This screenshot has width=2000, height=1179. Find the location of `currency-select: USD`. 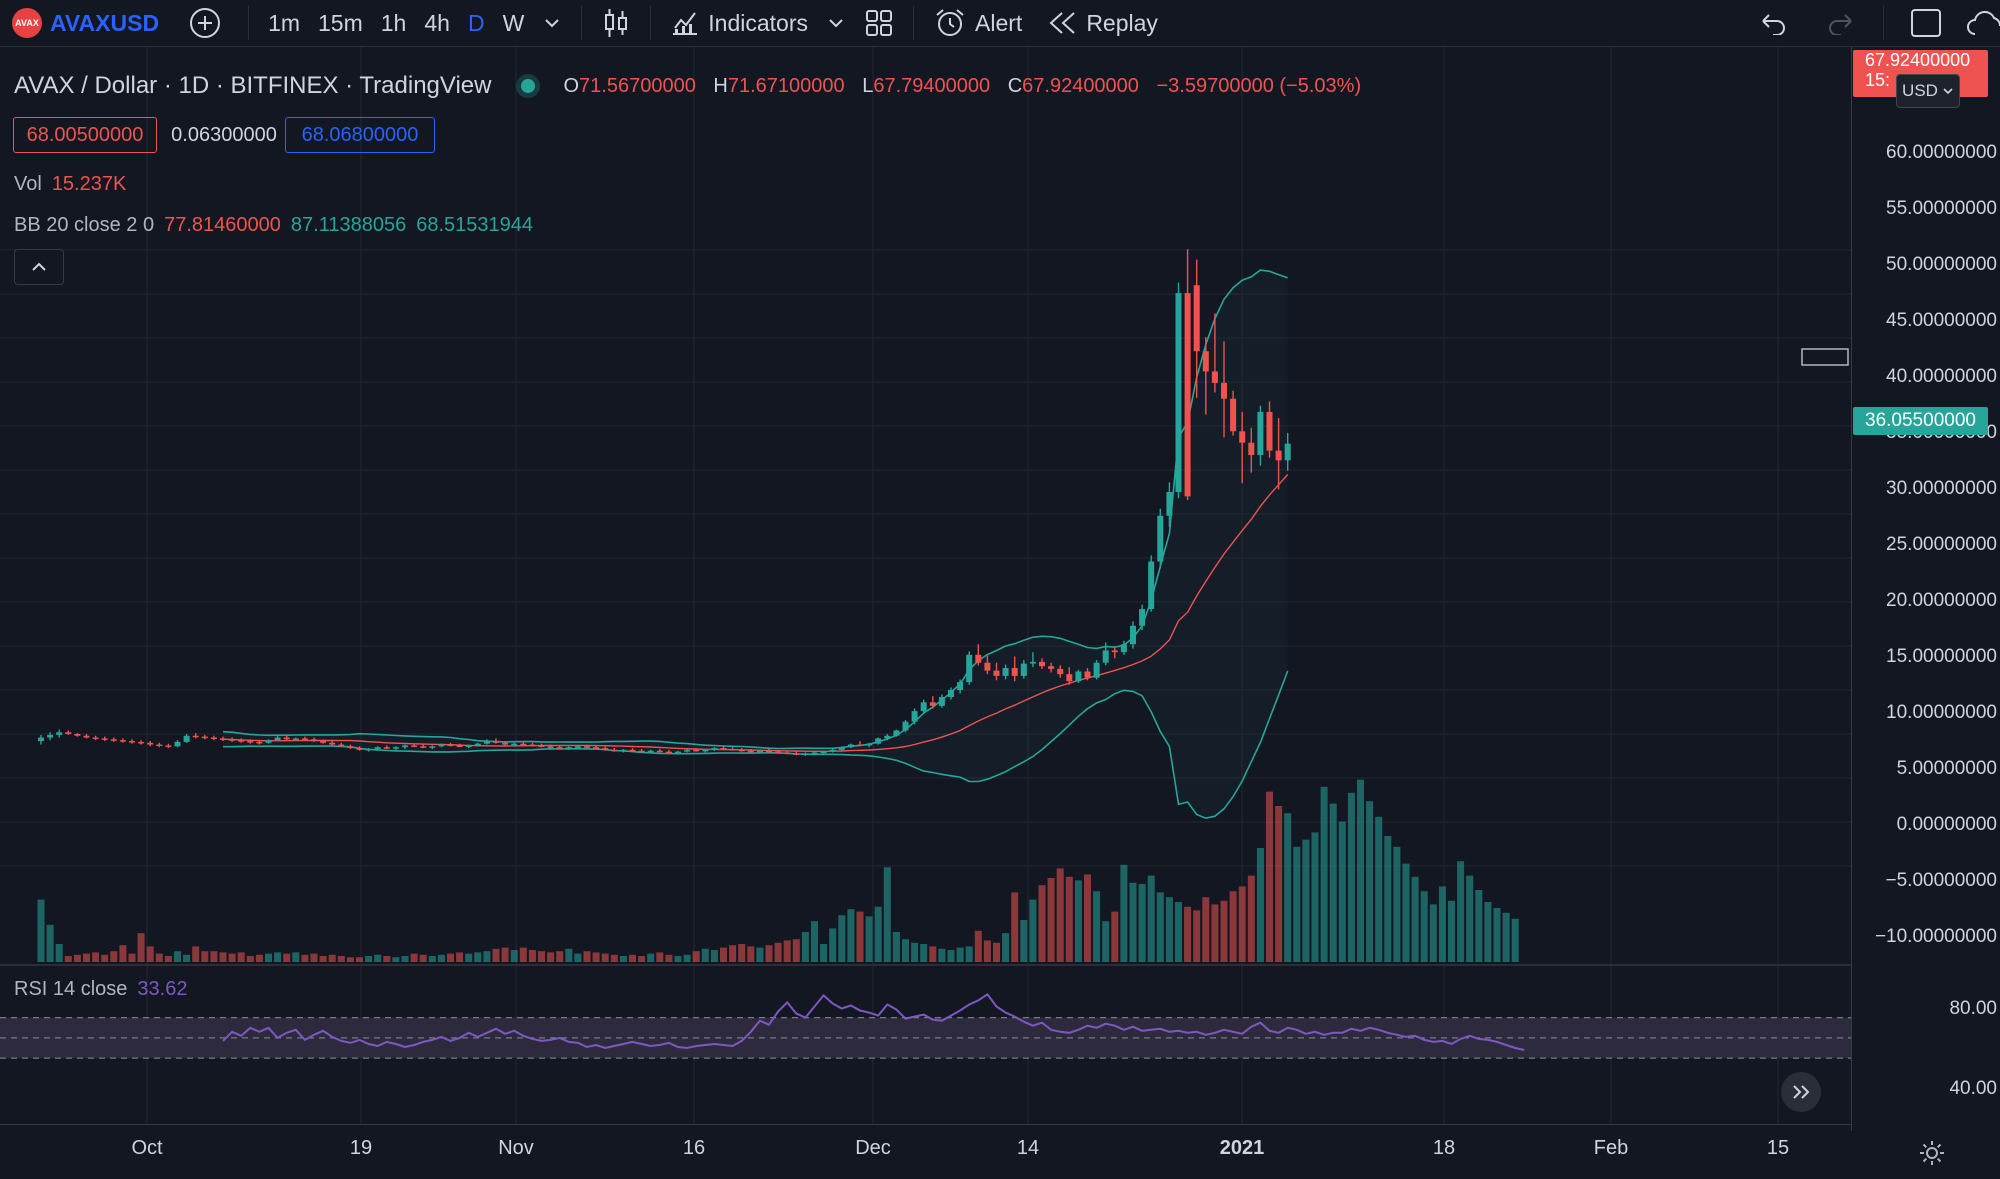

currency-select: USD is located at coordinates (1928, 91).